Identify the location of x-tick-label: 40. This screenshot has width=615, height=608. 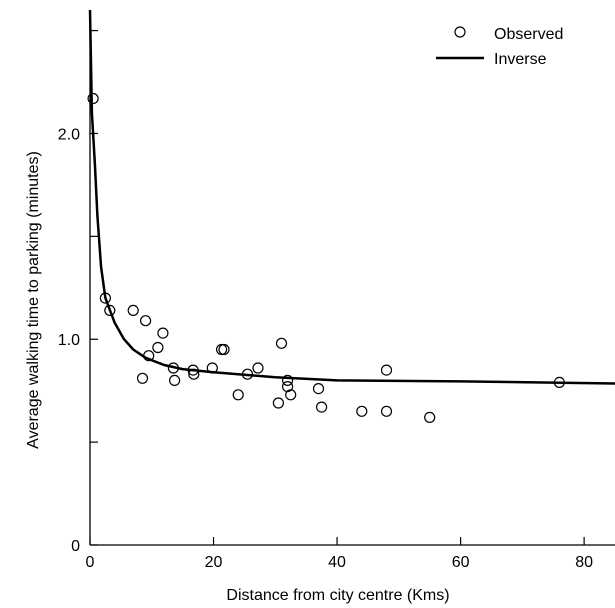
(337, 562).